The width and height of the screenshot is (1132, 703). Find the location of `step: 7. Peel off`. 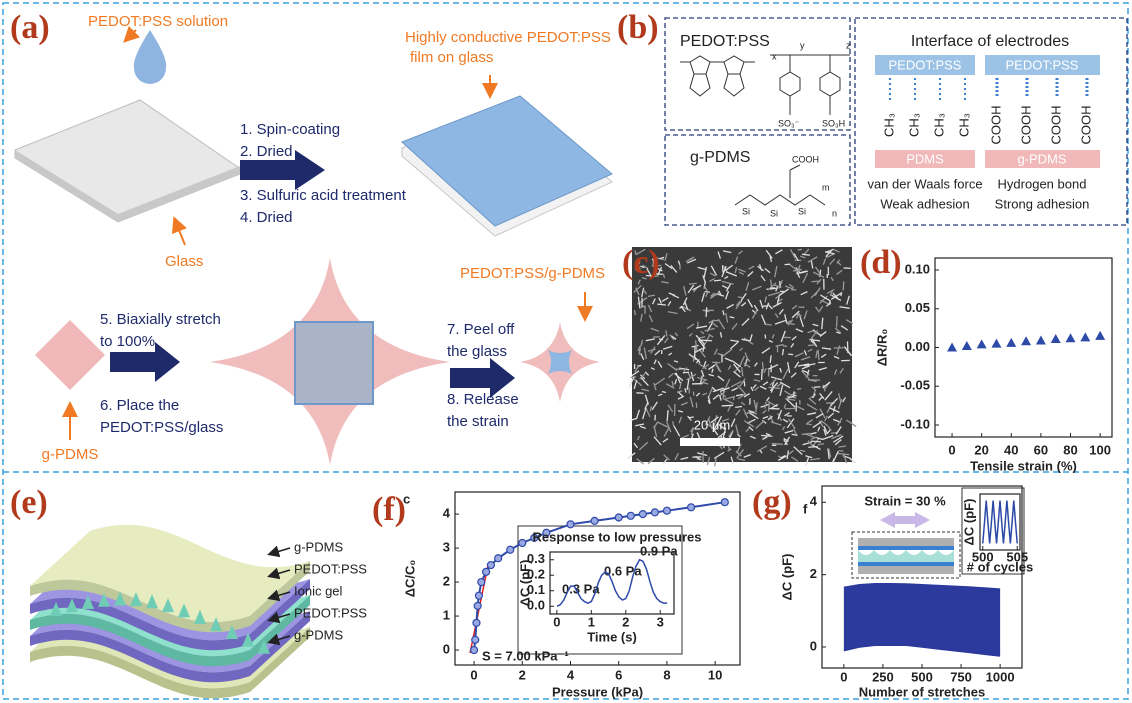

step: 7. Peel off is located at coordinates (481, 329).